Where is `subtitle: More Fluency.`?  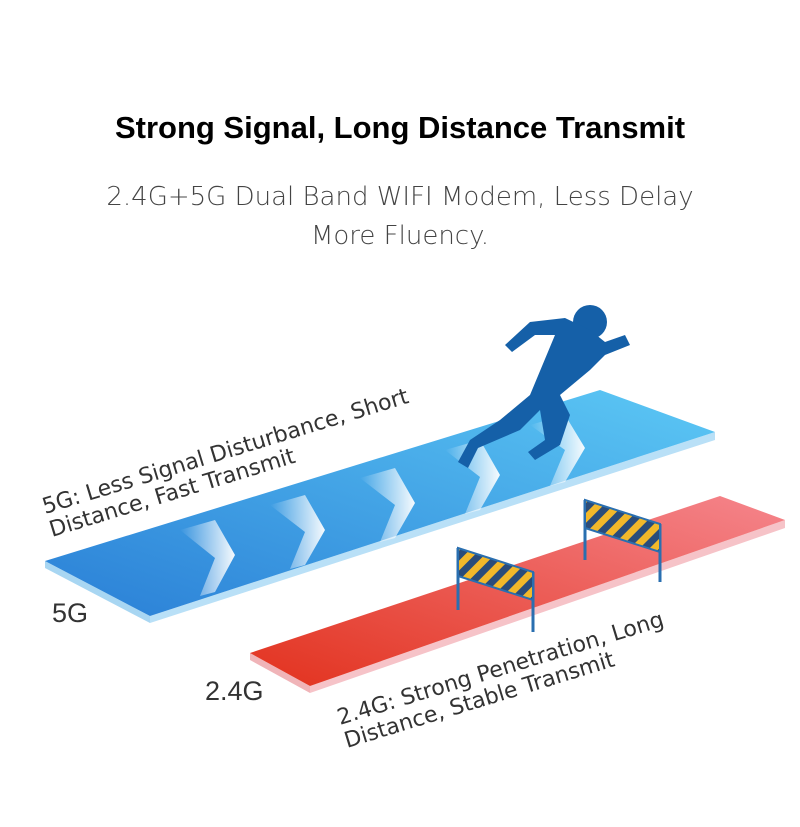 subtitle: More Fluency. is located at coordinates (400, 236).